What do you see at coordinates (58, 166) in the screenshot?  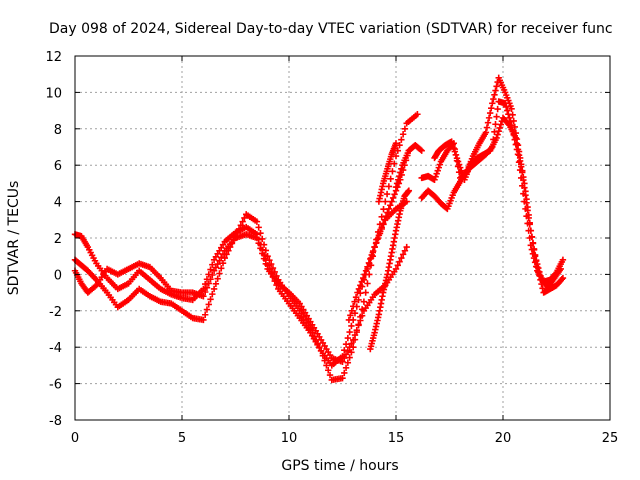 I see `y-tick-label: 6` at bounding box center [58, 166].